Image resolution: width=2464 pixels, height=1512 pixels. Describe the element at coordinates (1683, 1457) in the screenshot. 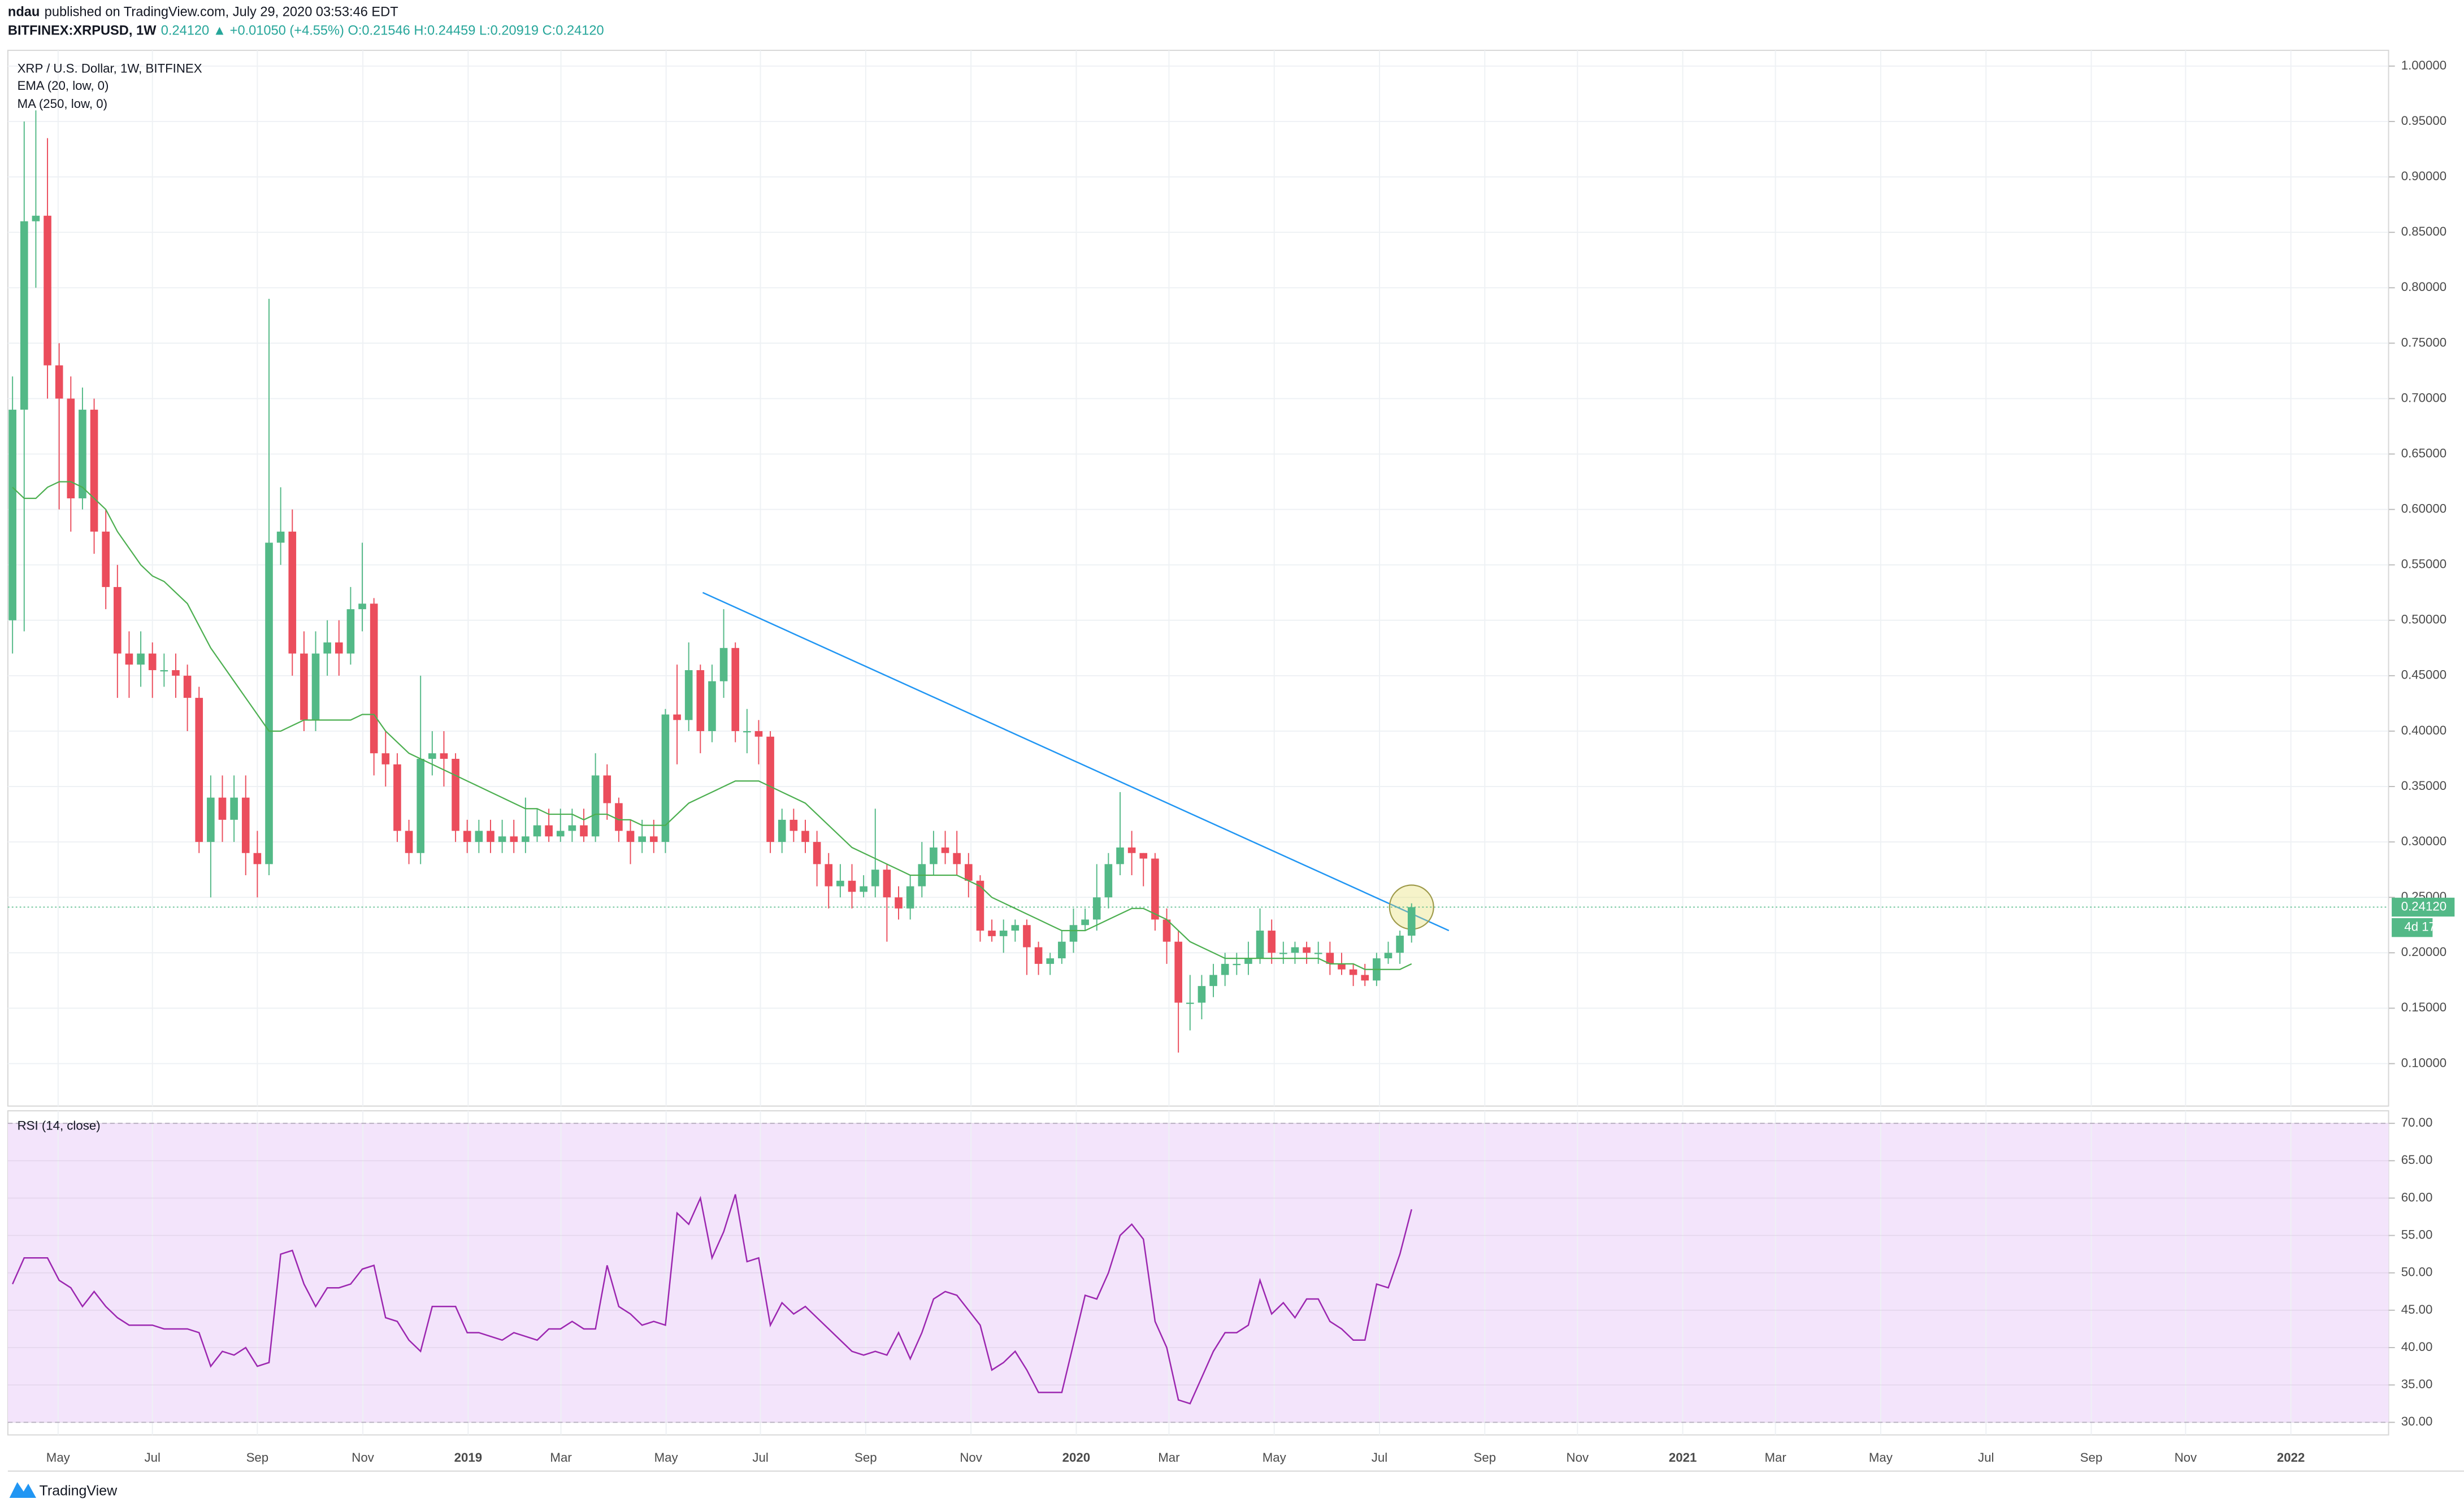

I see `x-tick-label: 2021` at that location.